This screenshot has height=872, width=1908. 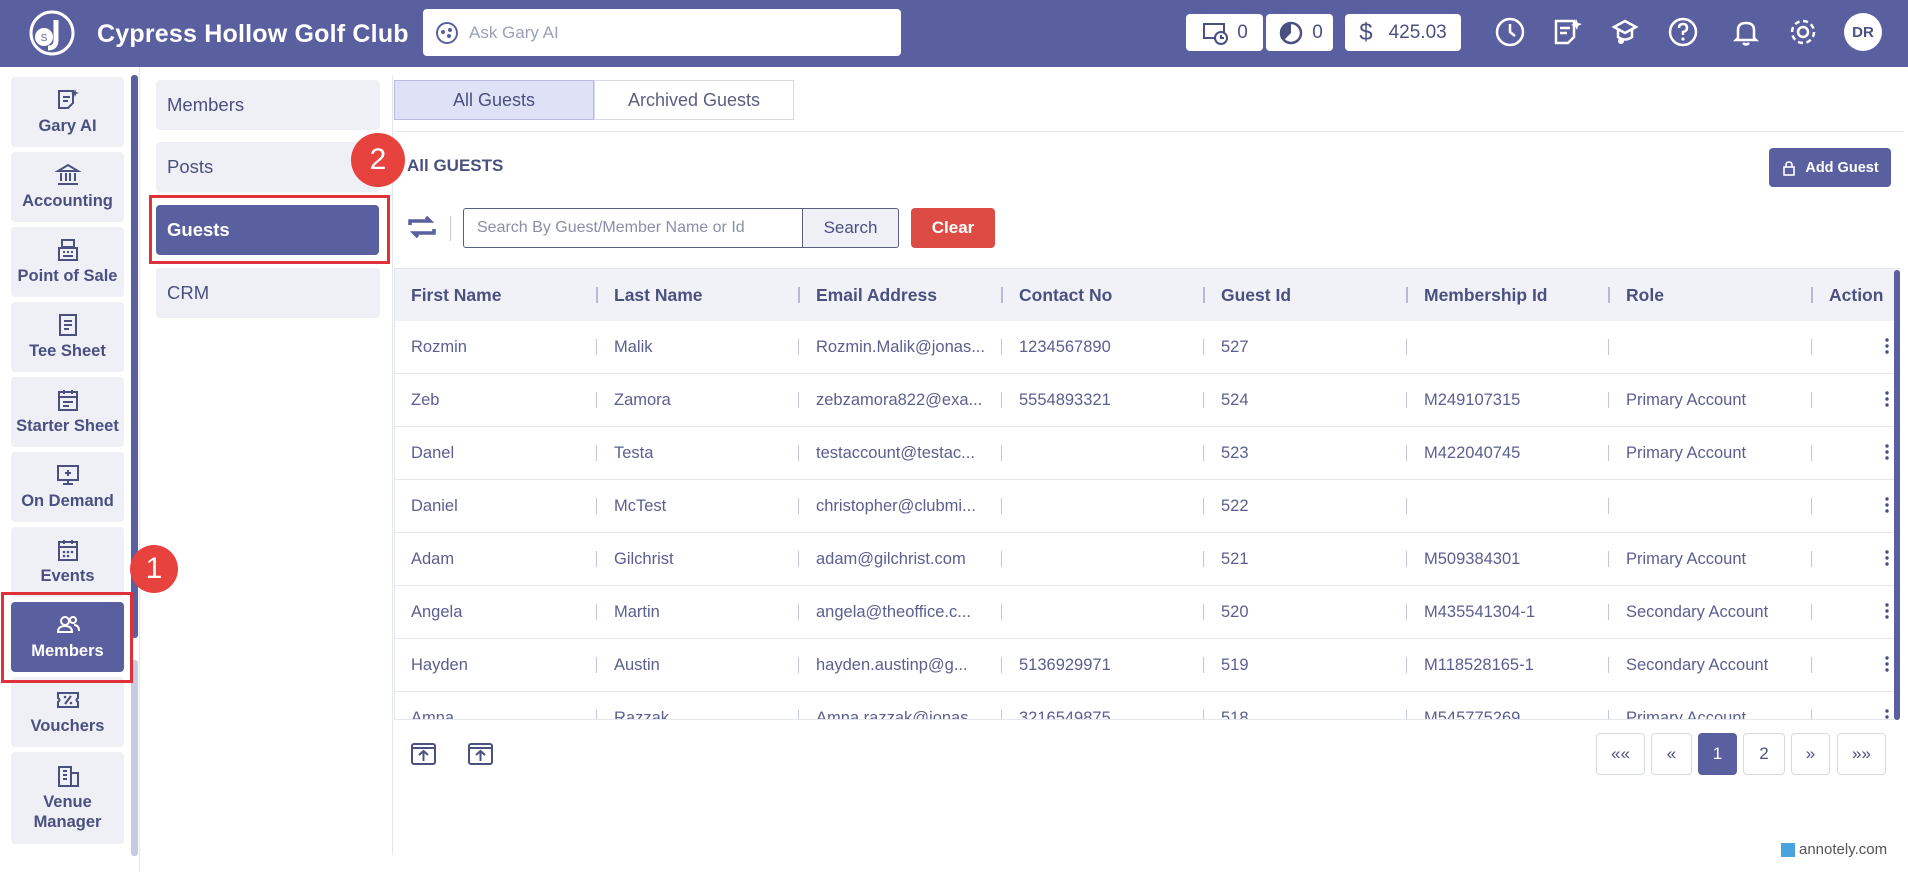 What do you see at coordinates (1897, 495) in the screenshot?
I see `table-scrollbar-thumb` at bounding box center [1897, 495].